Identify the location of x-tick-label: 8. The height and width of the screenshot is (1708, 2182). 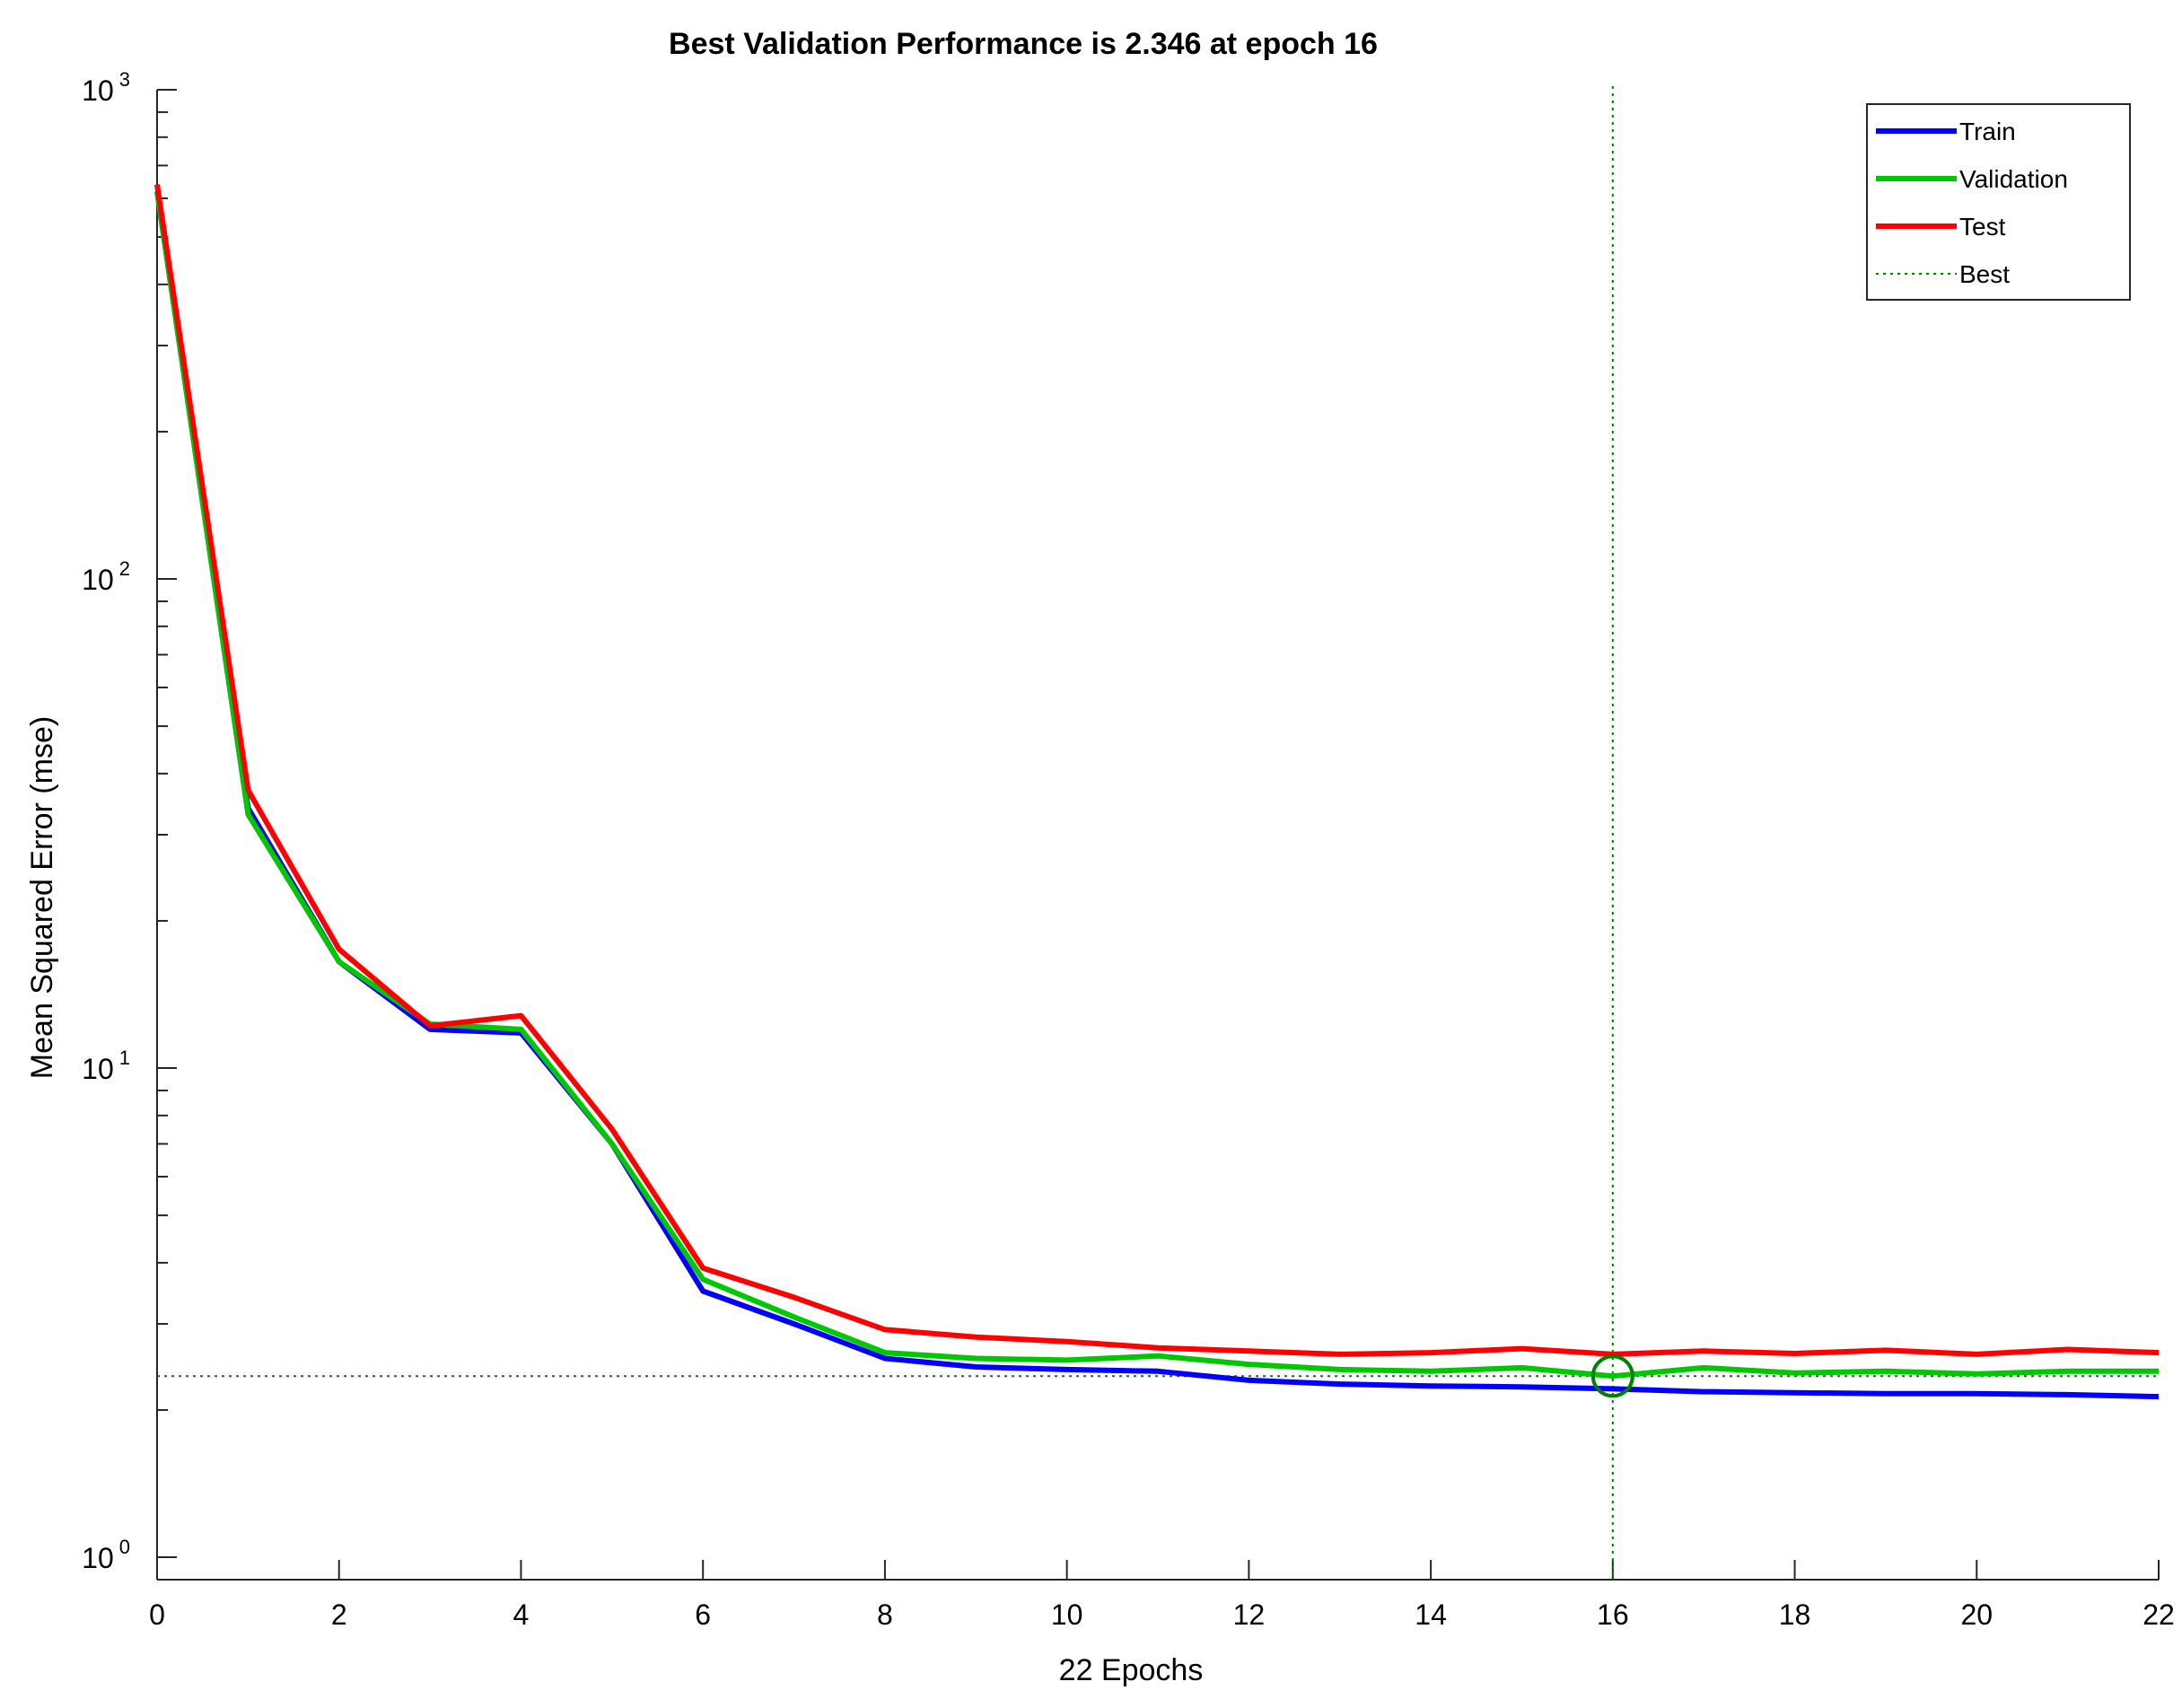
(885, 1615).